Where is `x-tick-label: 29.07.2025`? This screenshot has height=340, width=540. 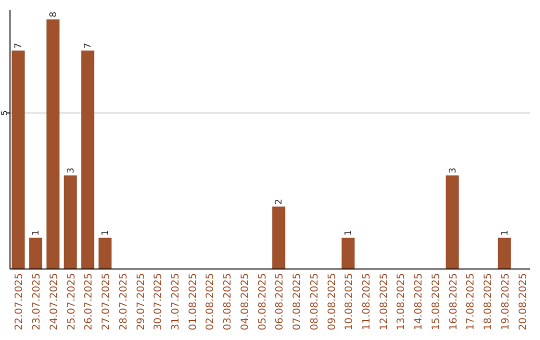
x-tick-label: 29.07.2025 is located at coordinates (141, 301).